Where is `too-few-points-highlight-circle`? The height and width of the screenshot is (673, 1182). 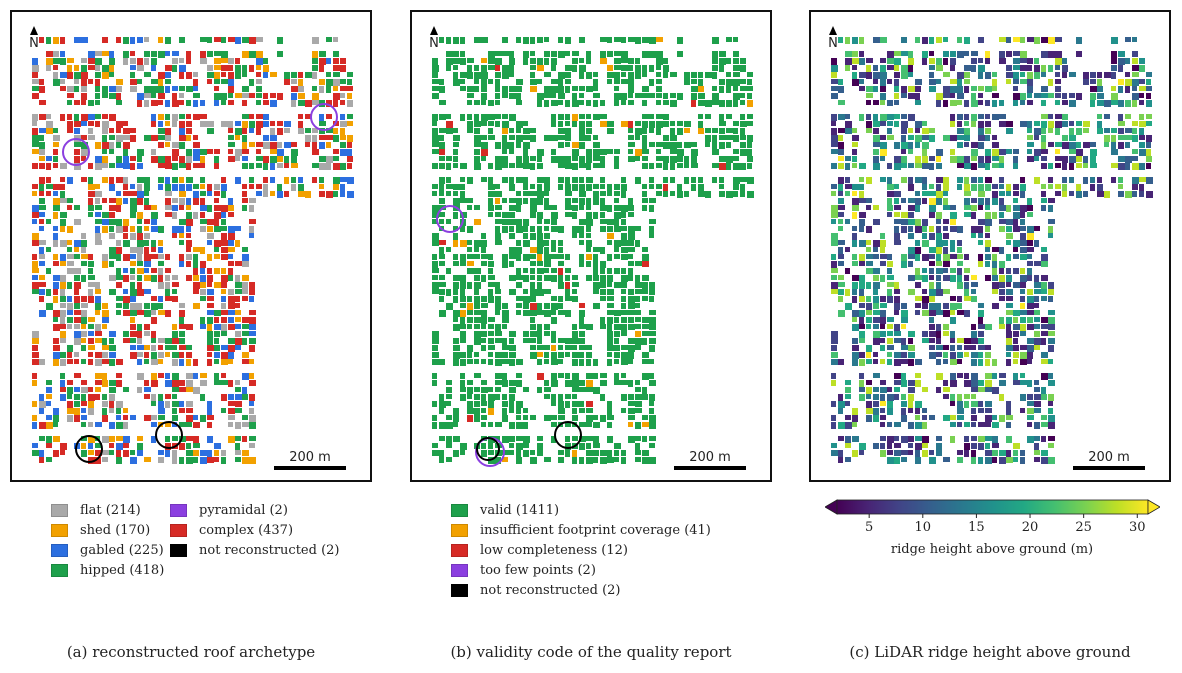
too-few-points-highlight-circle is located at coordinates (450, 219).